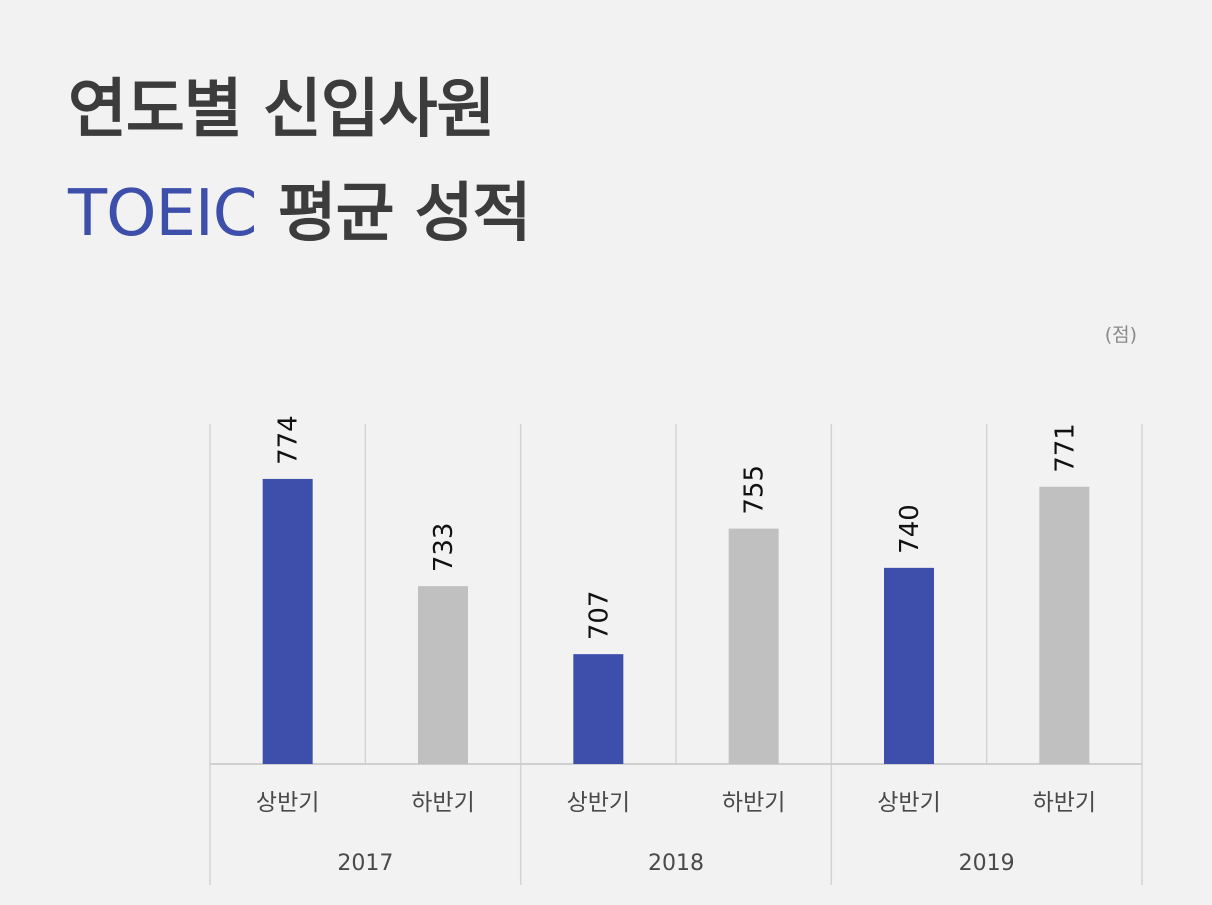  What do you see at coordinates (442, 803) in the screenshot?
I see `category-label-1: 하반기` at bounding box center [442, 803].